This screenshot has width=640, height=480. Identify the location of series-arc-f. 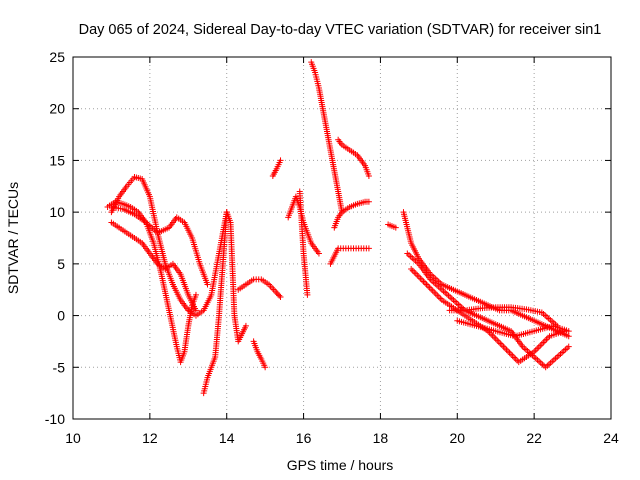
(259, 288).